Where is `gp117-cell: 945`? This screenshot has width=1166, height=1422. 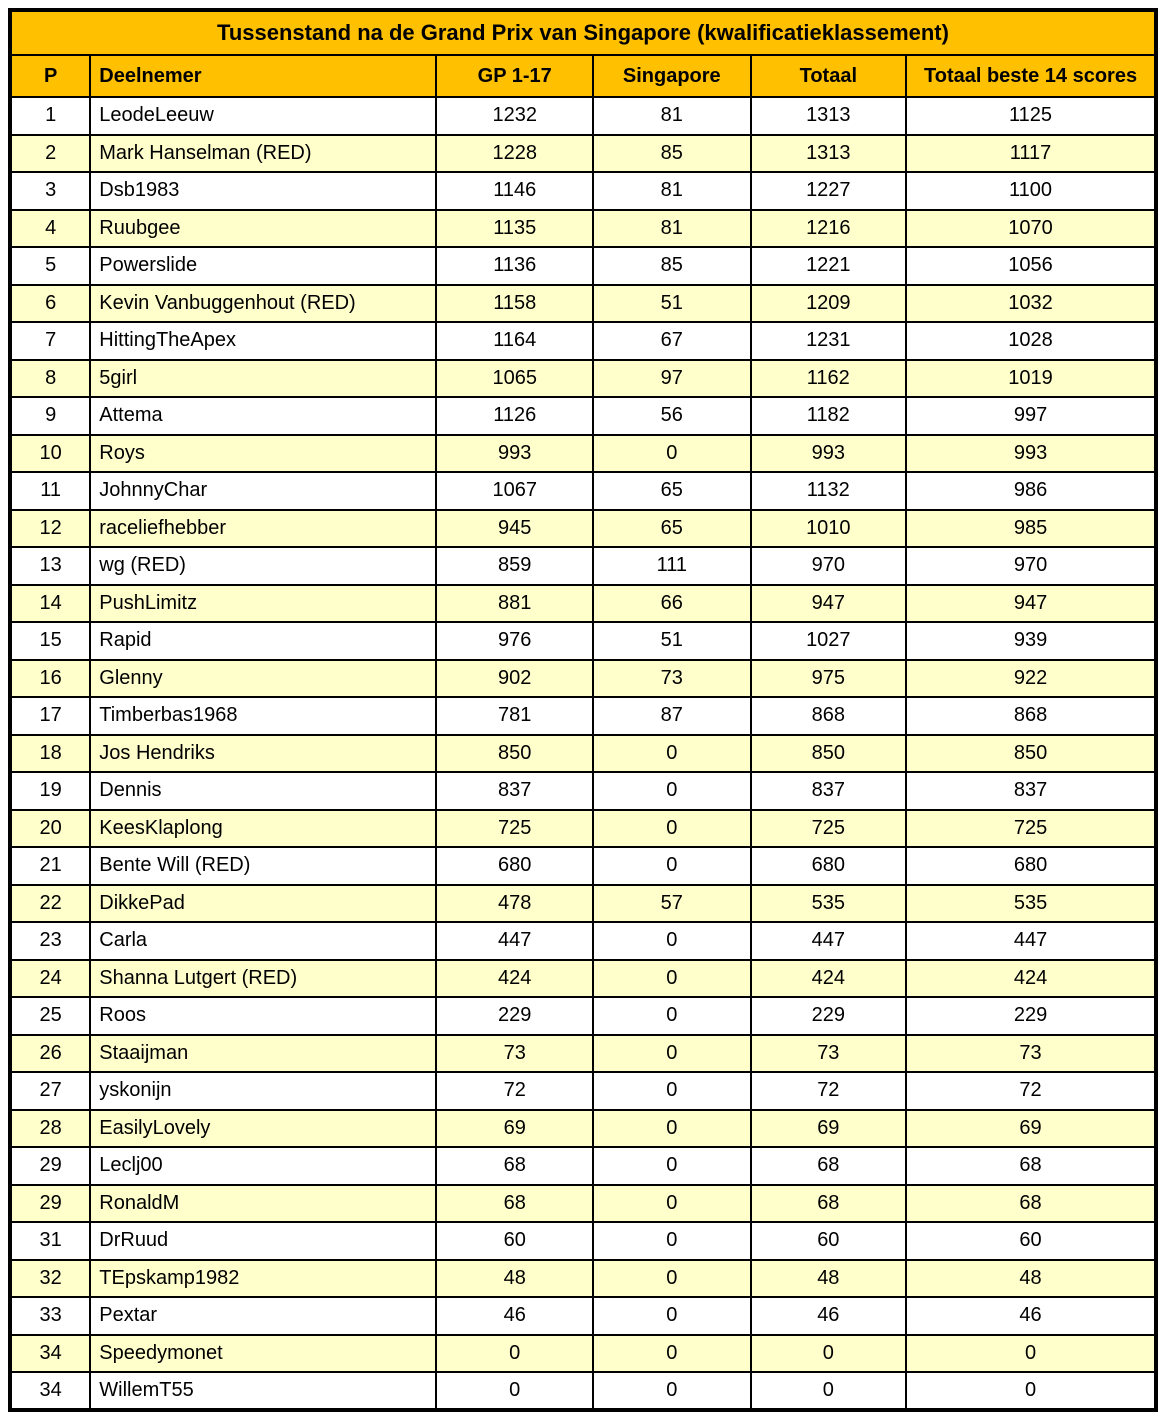 gp117-cell: 945 is located at coordinates (514, 528).